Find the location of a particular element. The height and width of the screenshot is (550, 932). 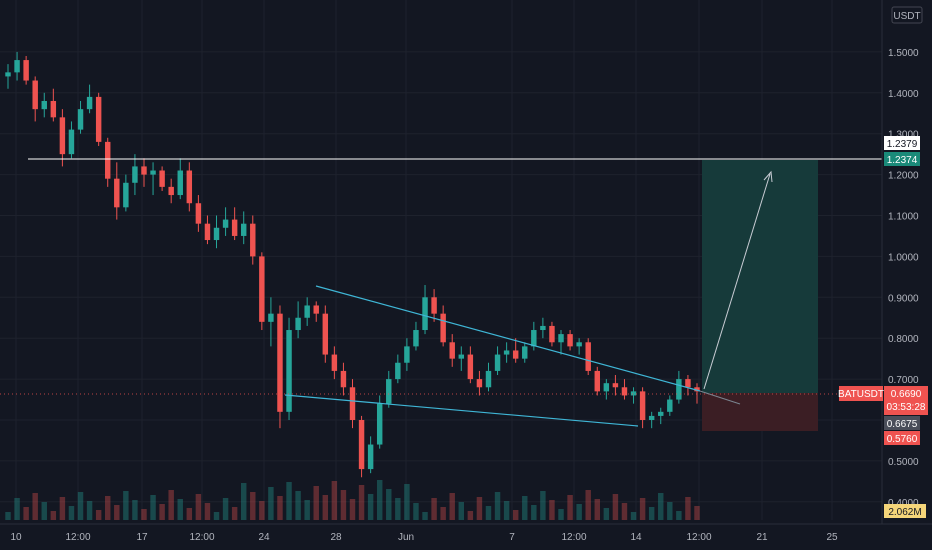

price-tick-label: 1.0000 is located at coordinates (903, 257).